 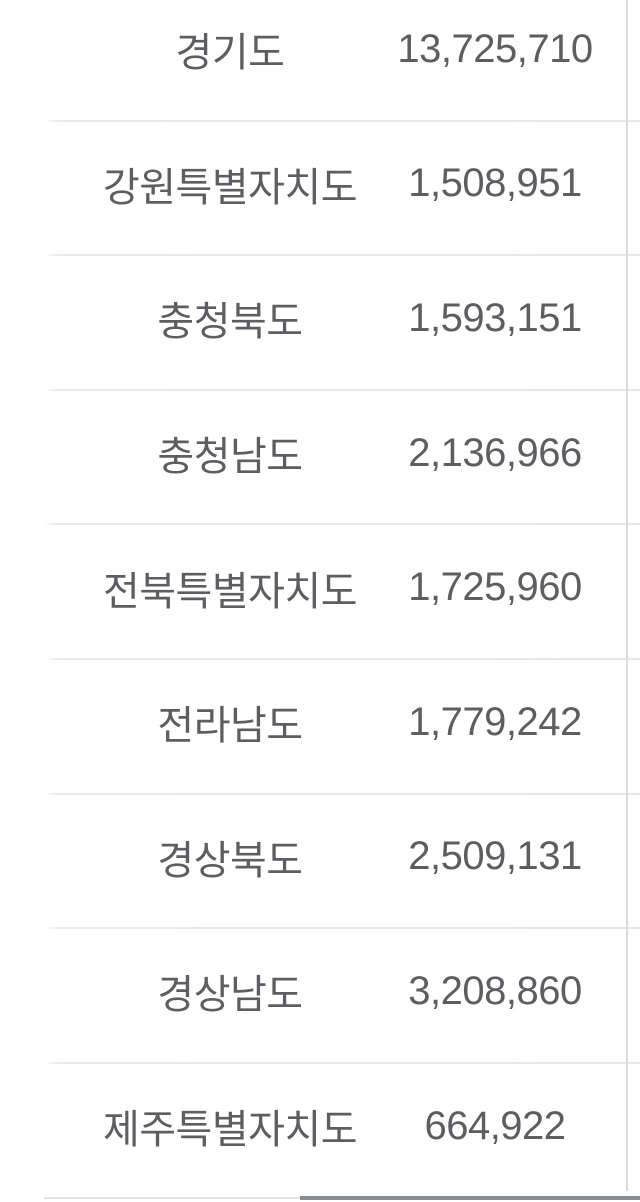 I want to click on table-row: 강원특별자치도 1,508,951, so click(x=320, y=189).